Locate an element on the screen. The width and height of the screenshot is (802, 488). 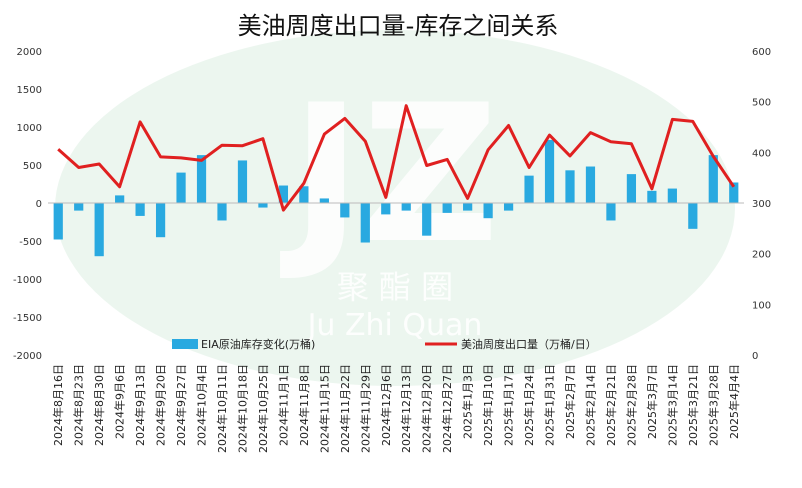
legend-label-line: 美油周度出口量（万桶/日） is located at coordinates (529, 344).